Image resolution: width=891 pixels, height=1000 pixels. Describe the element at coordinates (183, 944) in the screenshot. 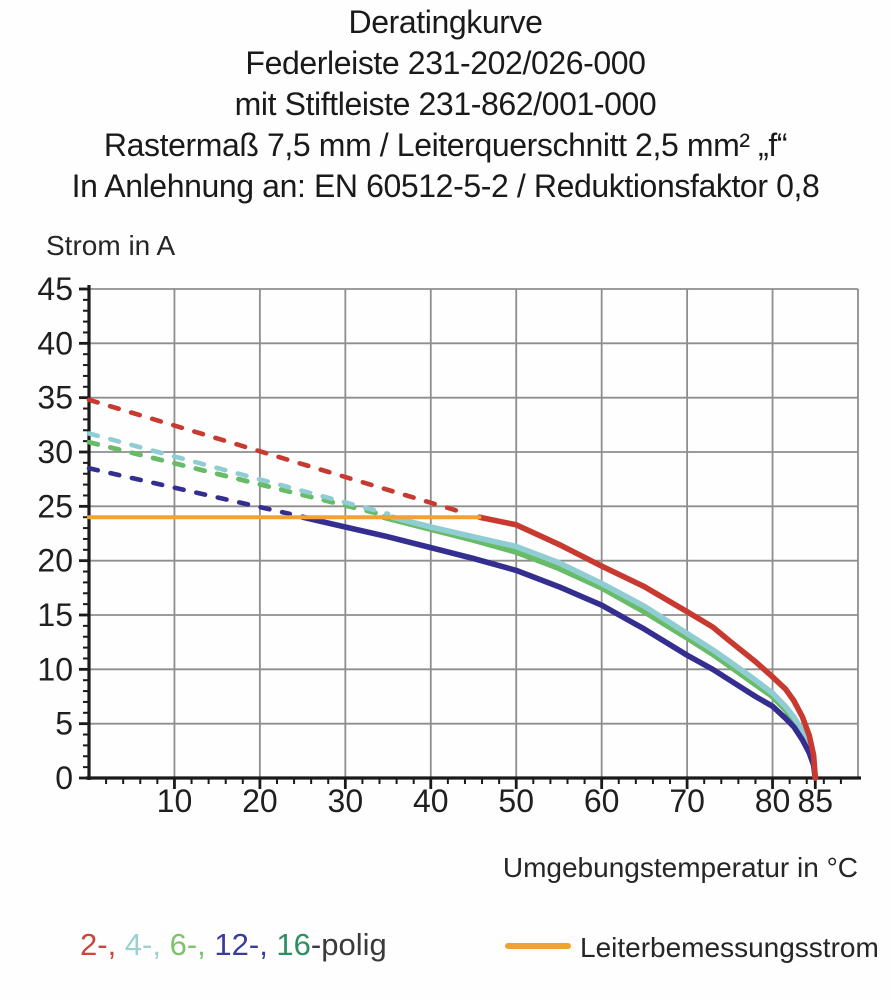

I see `legend-pole-segment: 6-,` at that location.